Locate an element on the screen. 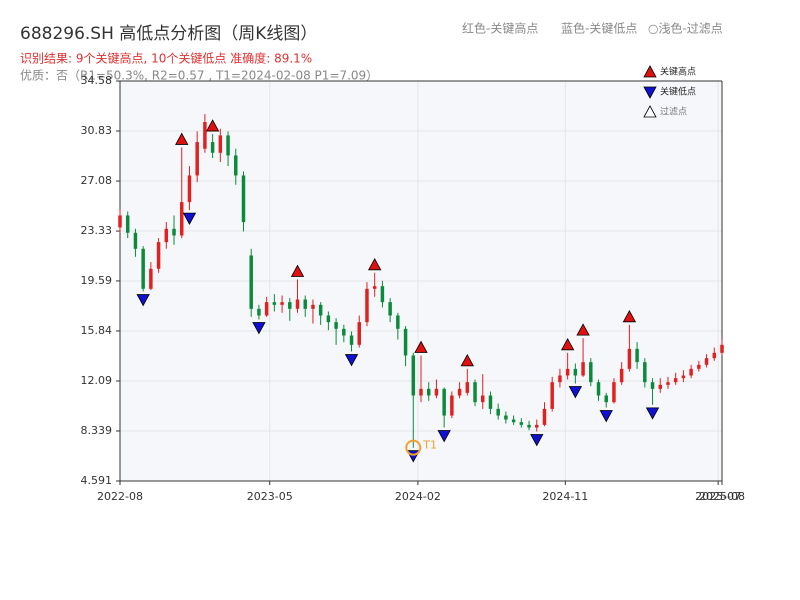 The height and width of the screenshot is (600, 800). annotation-label: T1 is located at coordinates (429, 445).